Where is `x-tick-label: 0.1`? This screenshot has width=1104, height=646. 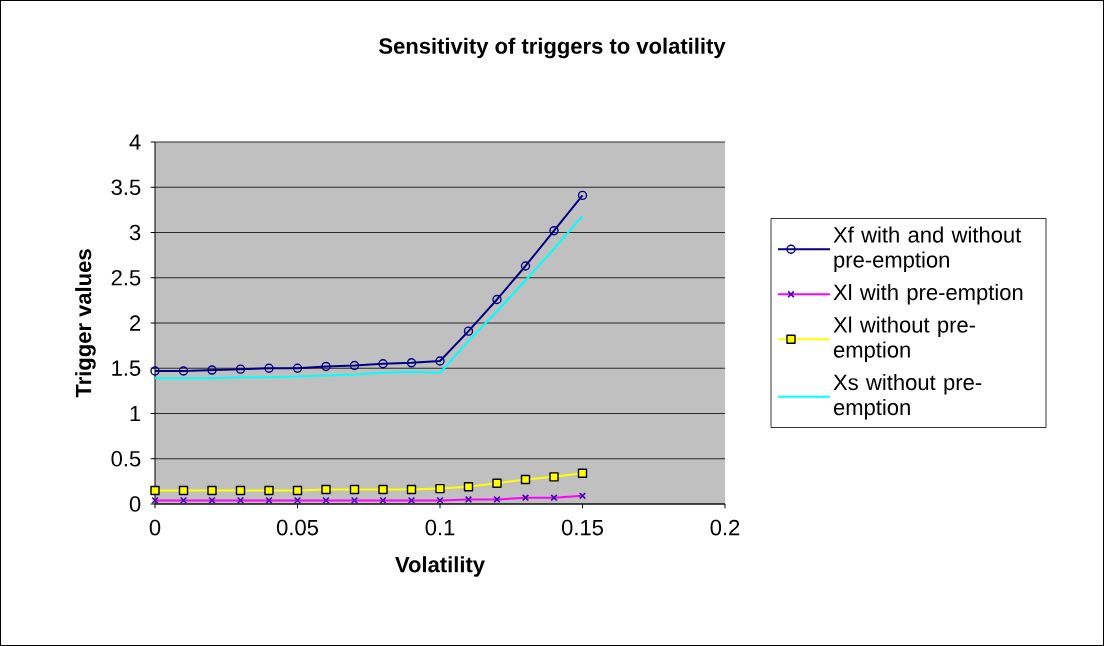 x-tick-label: 0.1 is located at coordinates (440, 527).